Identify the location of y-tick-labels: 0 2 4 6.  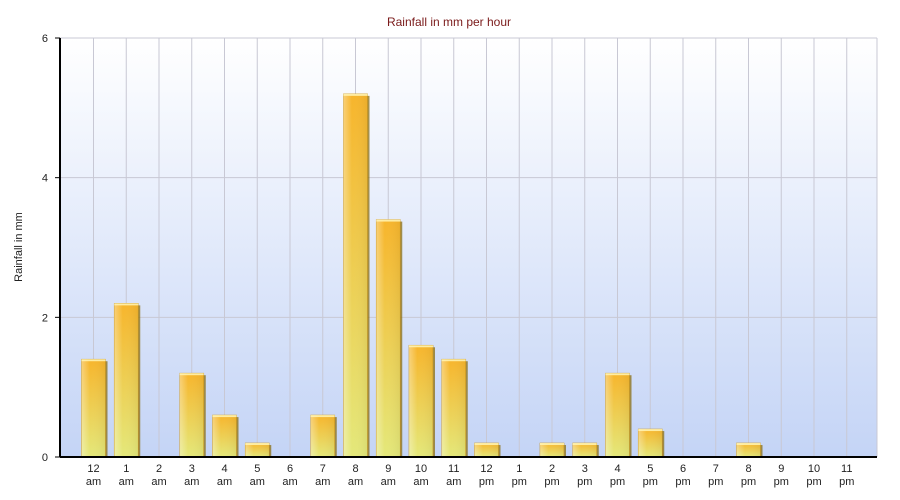
(51, 248).